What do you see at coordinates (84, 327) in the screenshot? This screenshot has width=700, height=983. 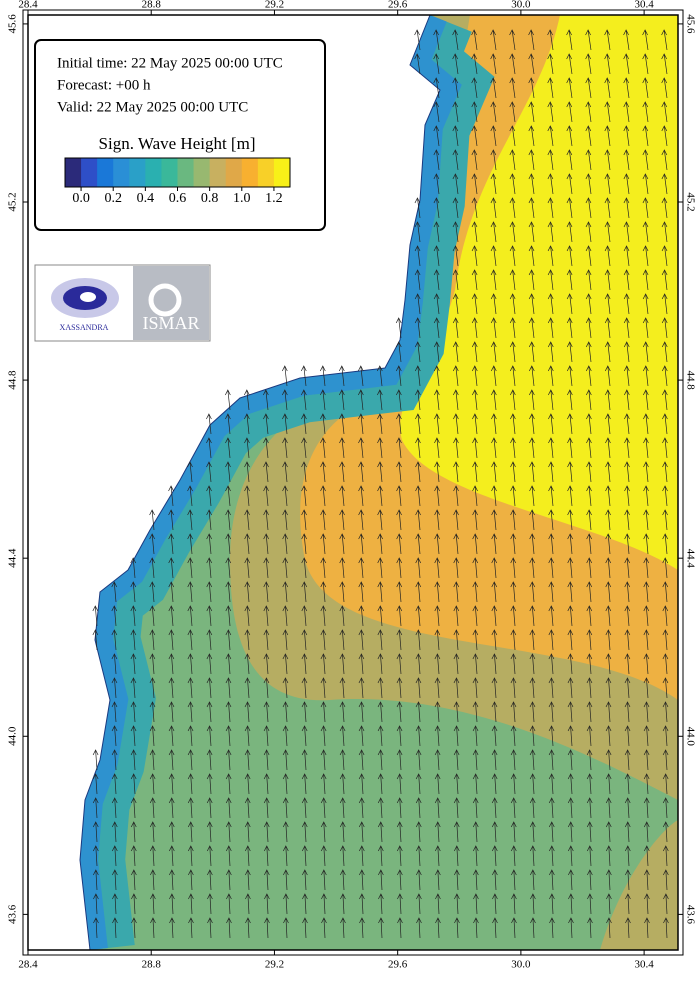 I see `logo-left-text: XASSANDRA` at bounding box center [84, 327].